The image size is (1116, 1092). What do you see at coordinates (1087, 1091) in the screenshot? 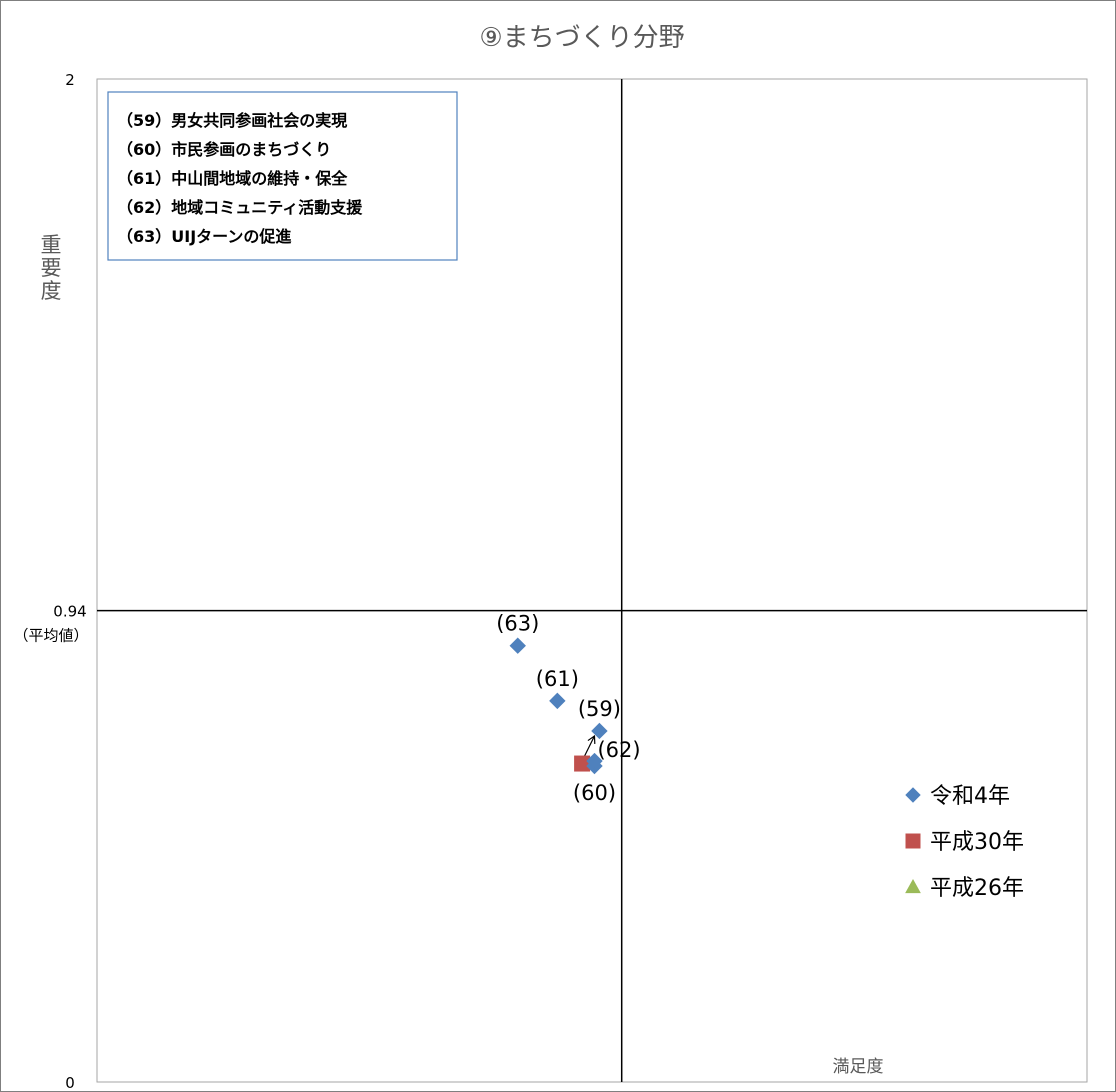
I see `x-tick-label: 1` at bounding box center [1087, 1091].